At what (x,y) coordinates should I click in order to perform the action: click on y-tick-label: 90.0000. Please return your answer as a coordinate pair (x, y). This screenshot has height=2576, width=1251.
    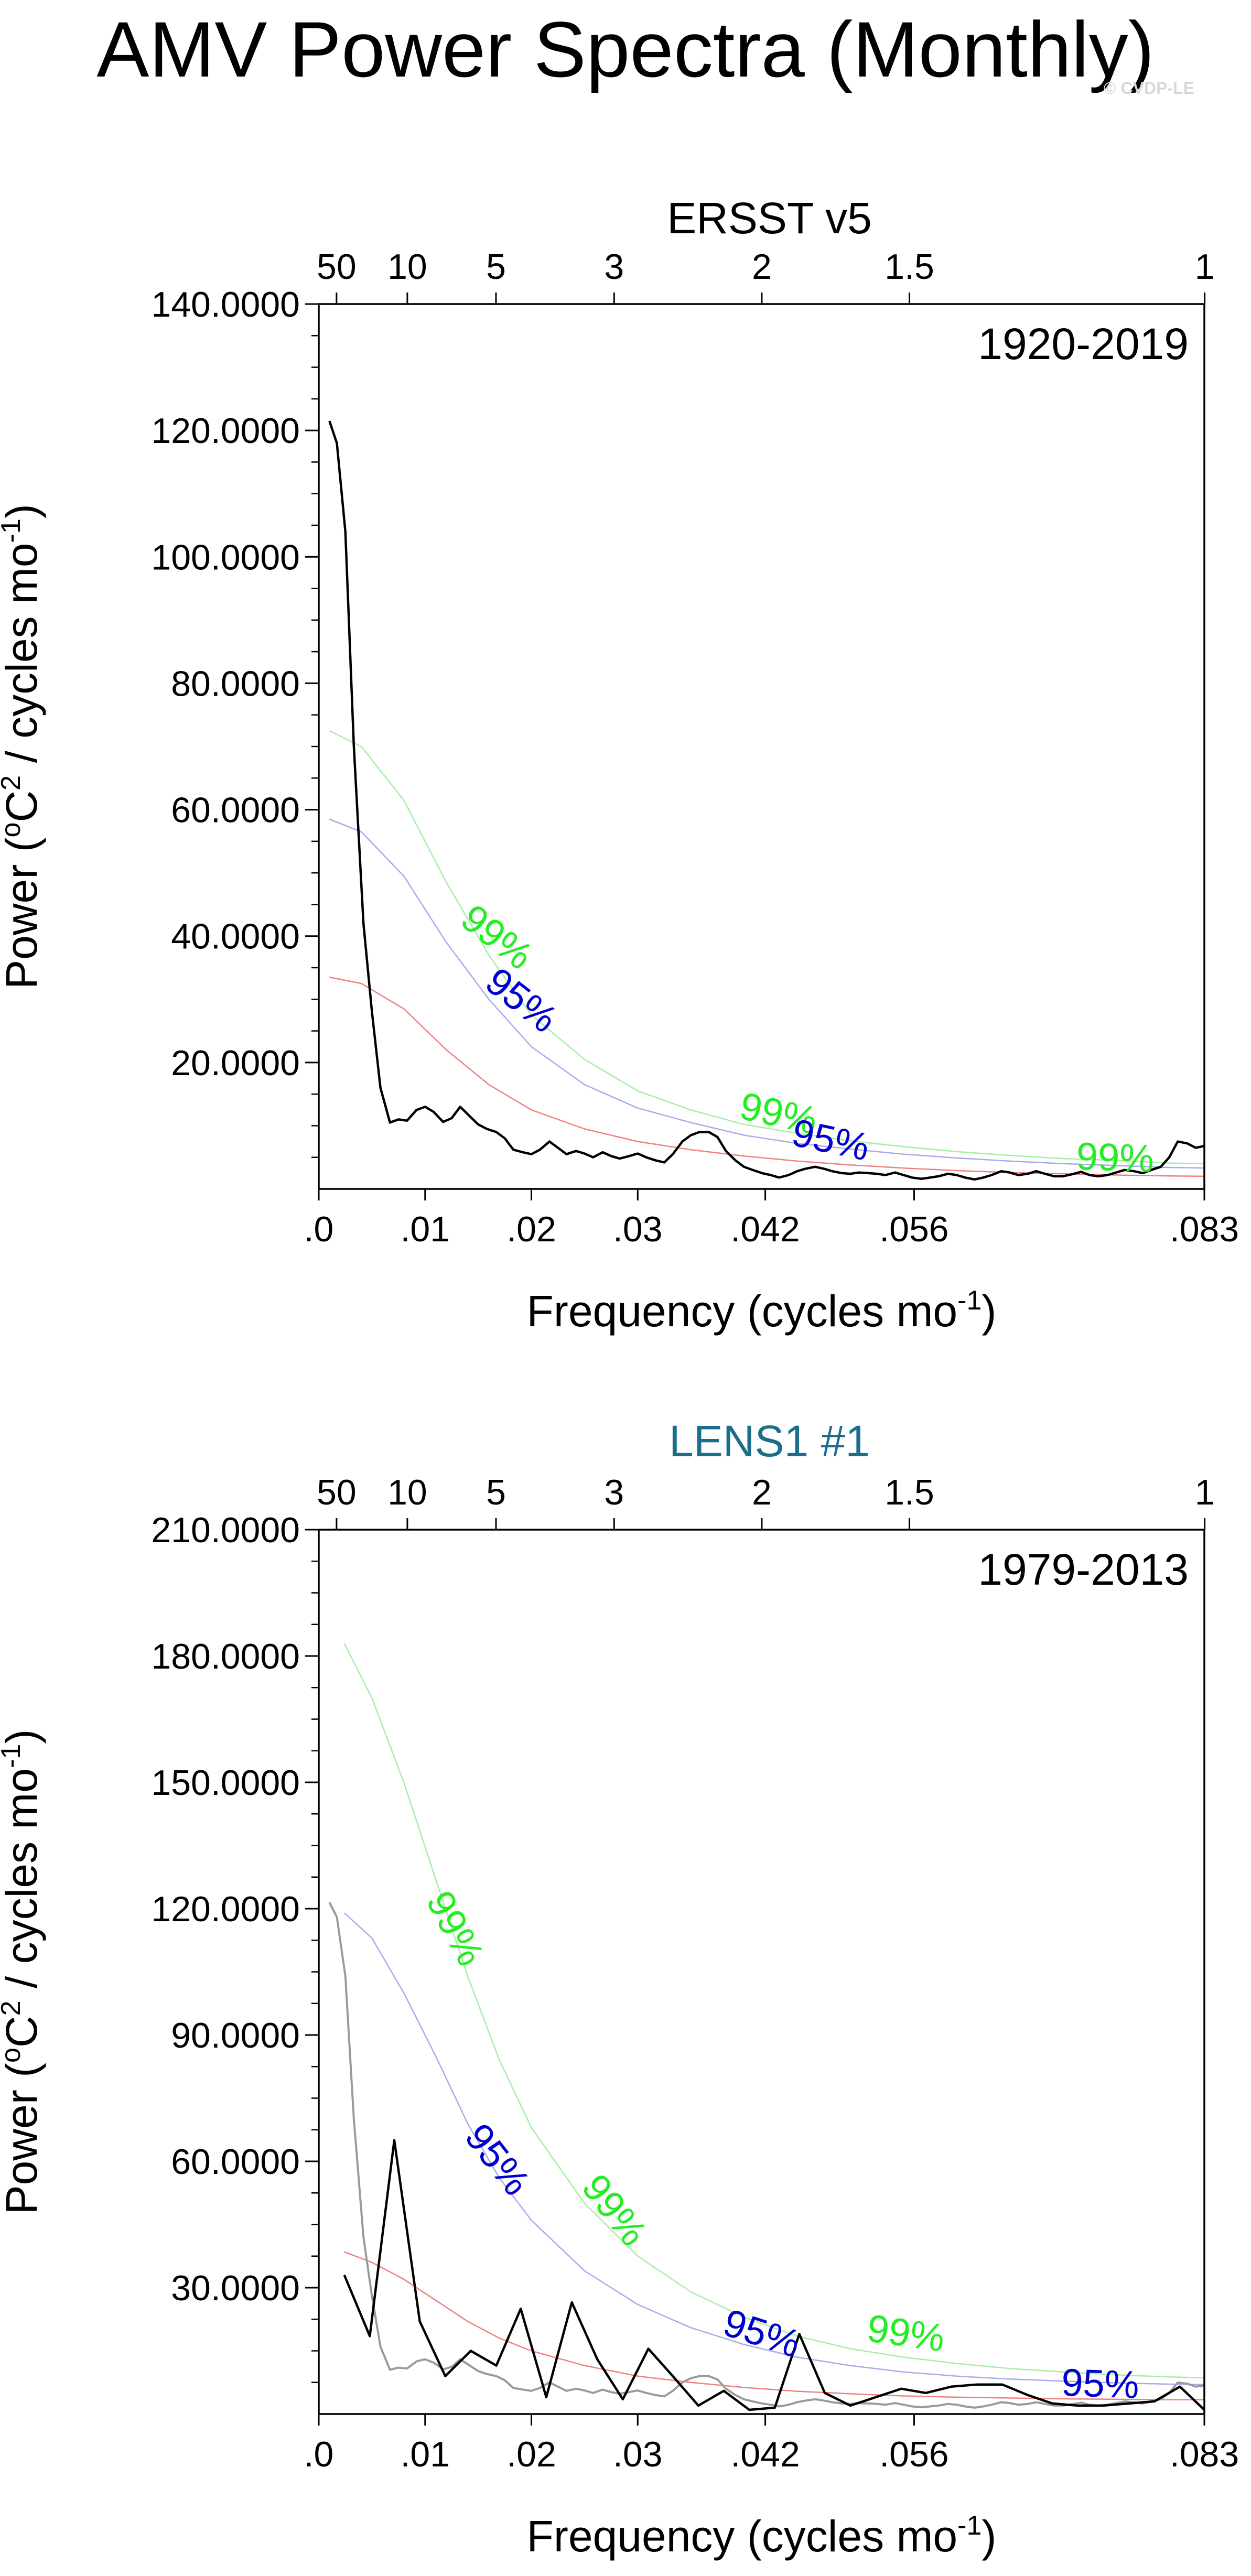
    Looking at the image, I should click on (235, 2035).